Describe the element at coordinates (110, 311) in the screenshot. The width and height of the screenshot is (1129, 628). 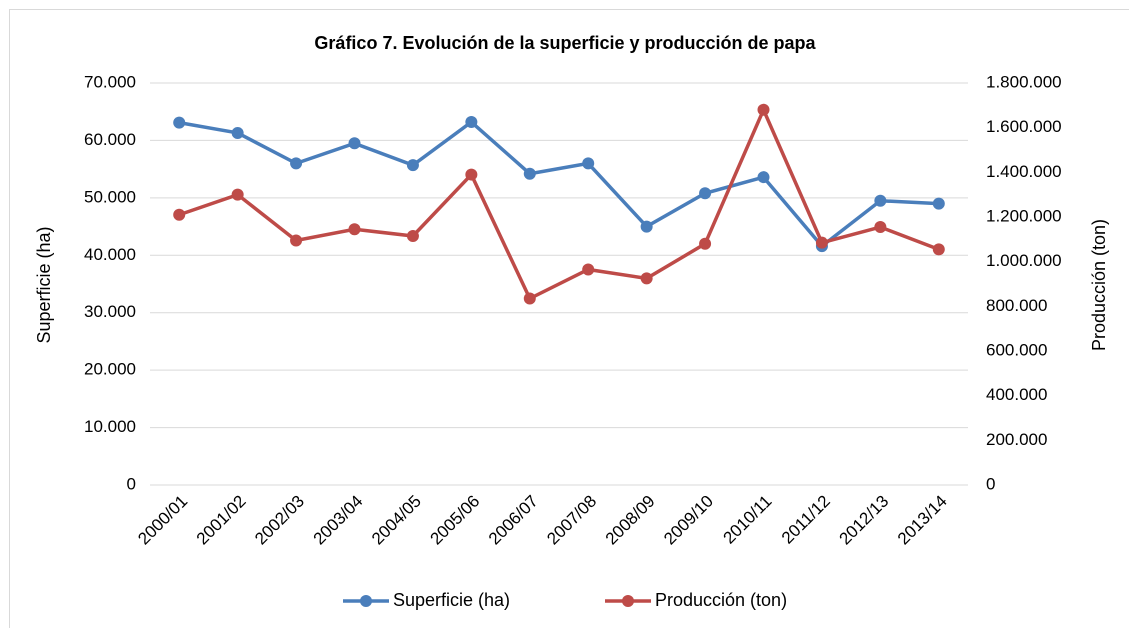
I see `y-tick-label: 30.000` at that location.